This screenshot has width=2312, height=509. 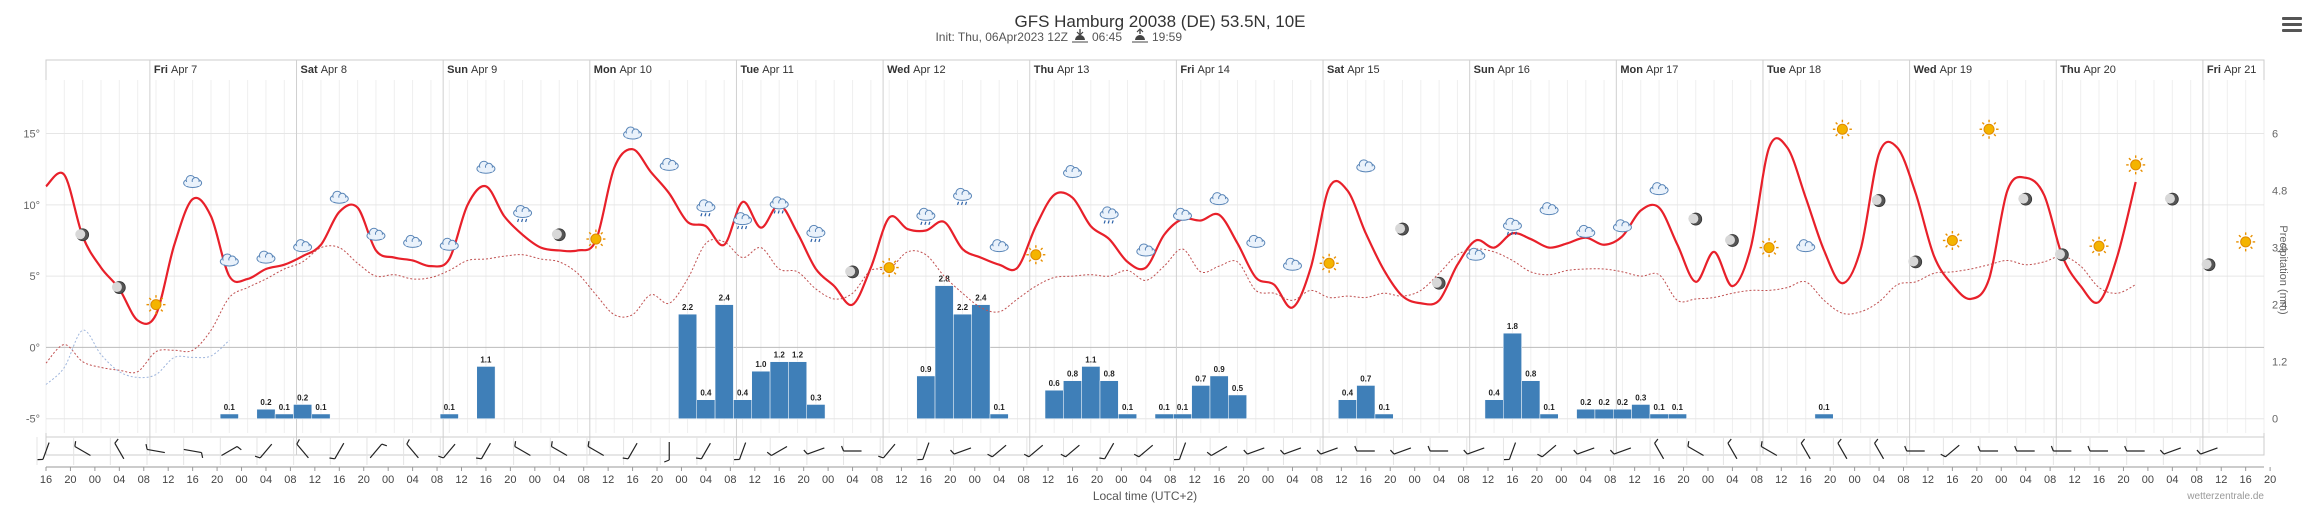 What do you see at coordinates (31, 135) in the screenshot?
I see `y-left-tick: 15°` at bounding box center [31, 135].